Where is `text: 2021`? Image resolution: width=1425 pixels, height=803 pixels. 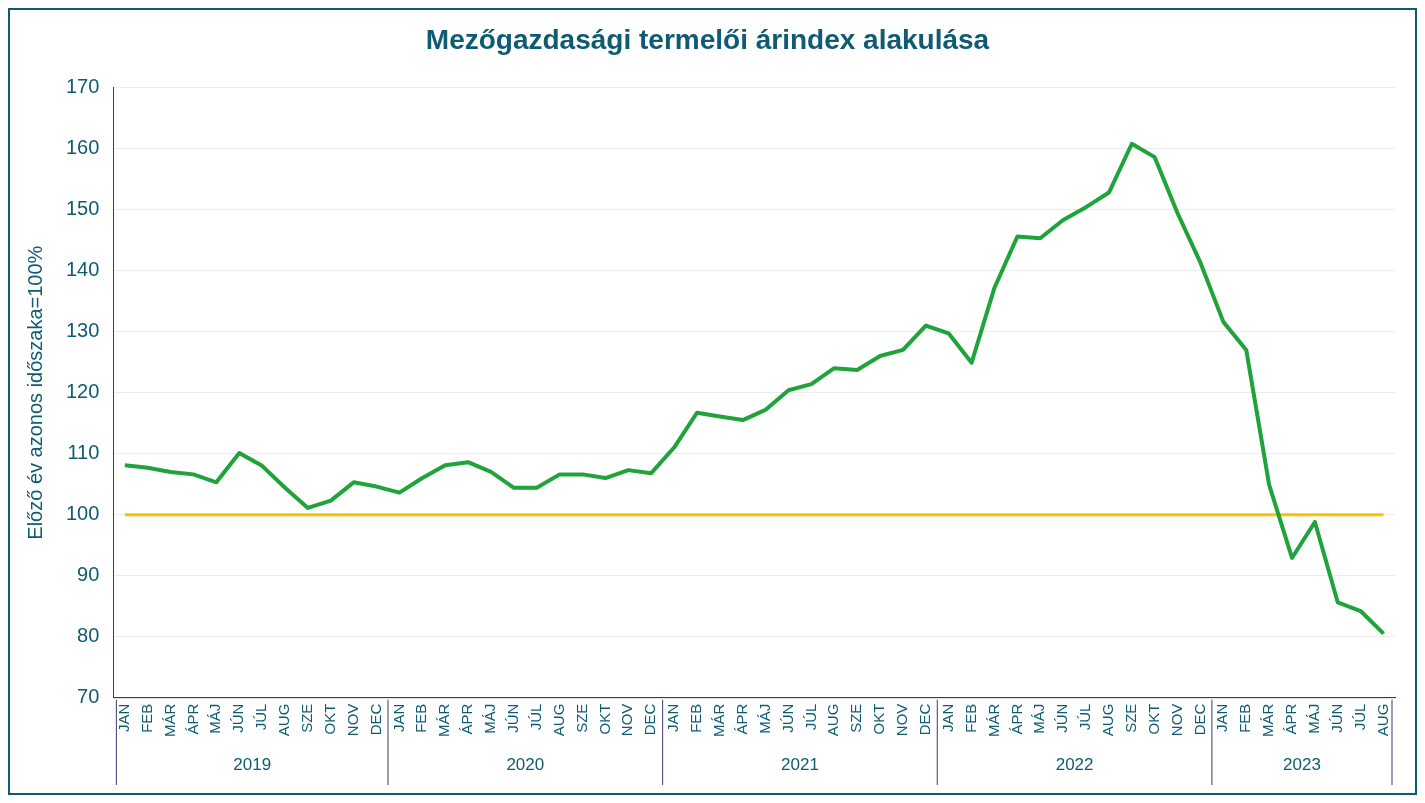
text: 2021 is located at coordinates (800, 764).